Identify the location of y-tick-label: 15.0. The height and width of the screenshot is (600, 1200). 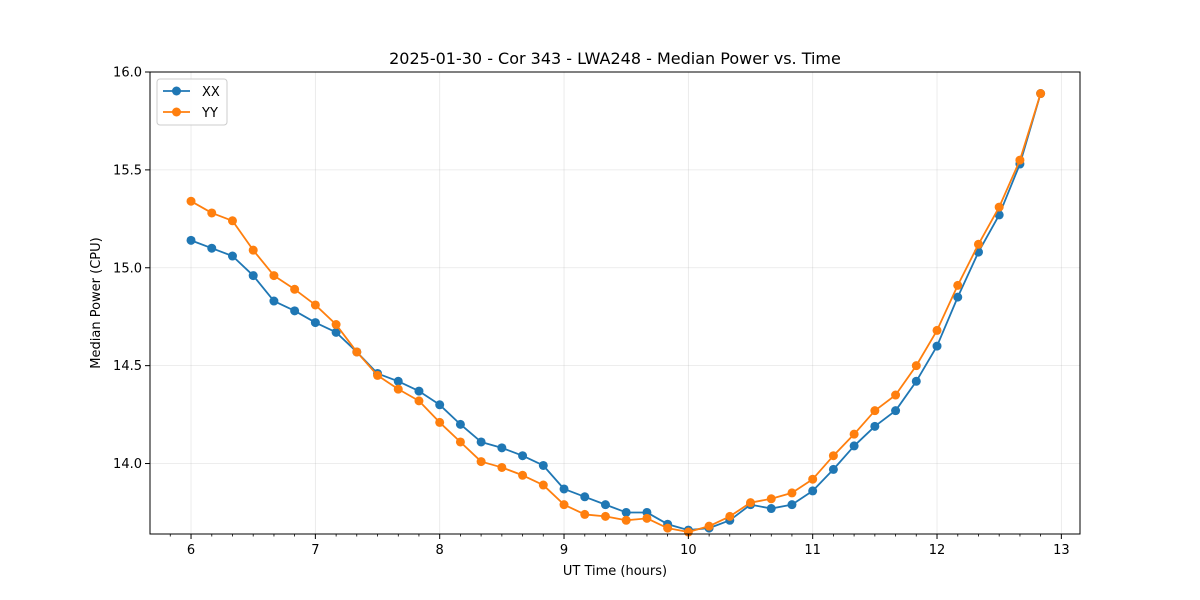
(127, 268).